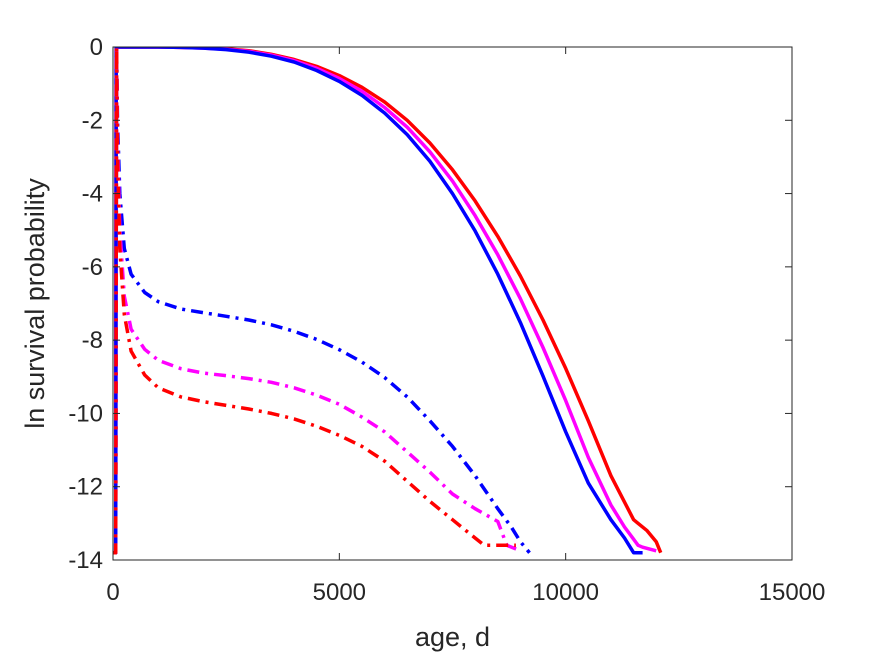 Image resolution: width=875 pixels, height=656 pixels. What do you see at coordinates (452, 637) in the screenshot?
I see `x-axis-label: age, d` at bounding box center [452, 637].